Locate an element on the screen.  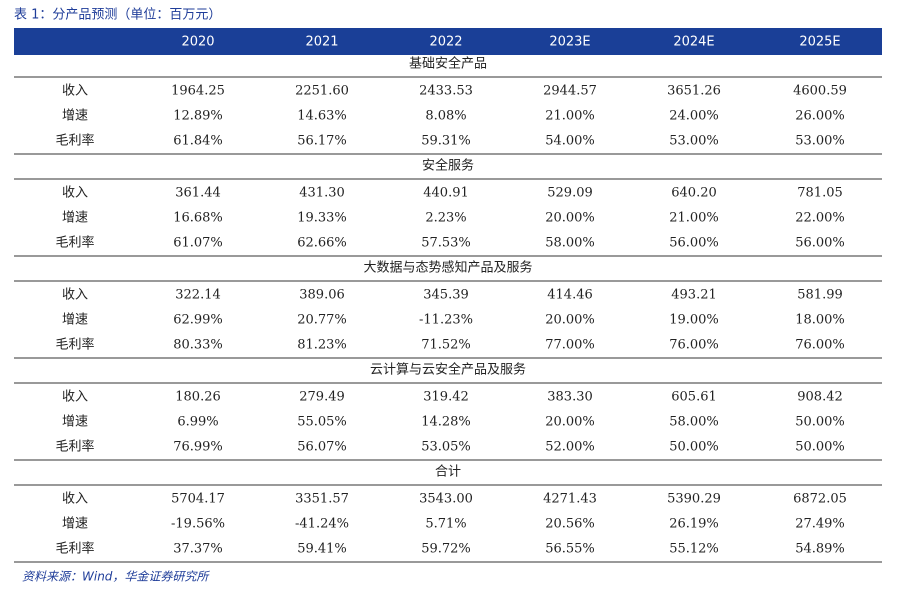
cell: 6872.05 is located at coordinates (820, 499).